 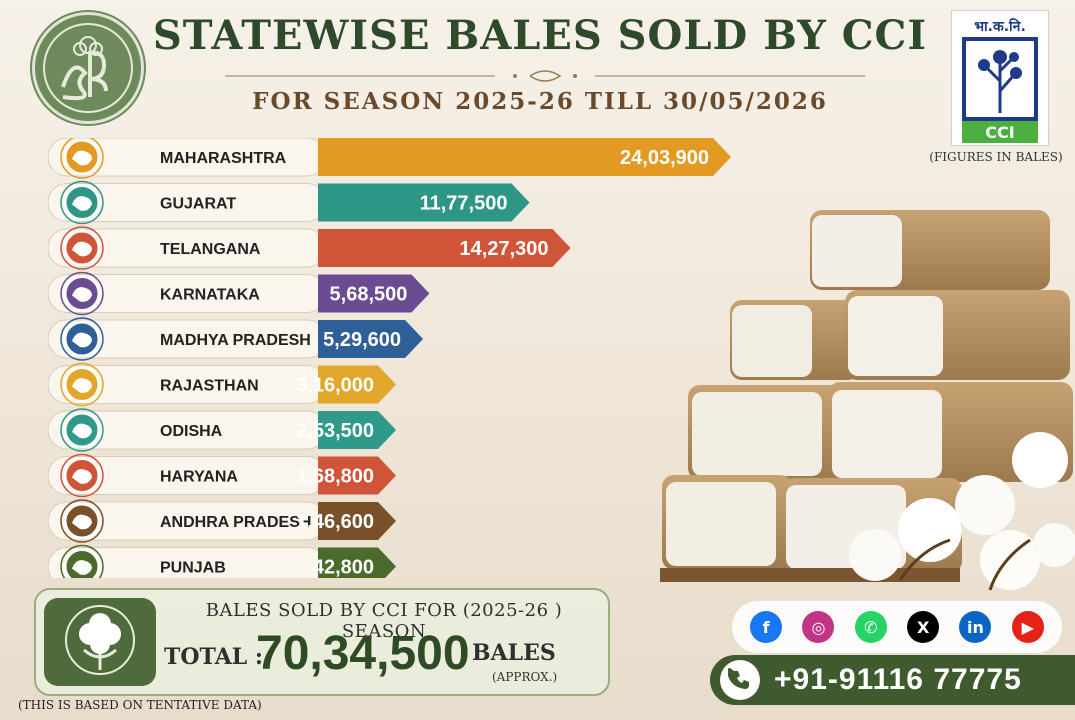 I want to click on category-label: MAHARASHTRA, so click(x=223, y=158).